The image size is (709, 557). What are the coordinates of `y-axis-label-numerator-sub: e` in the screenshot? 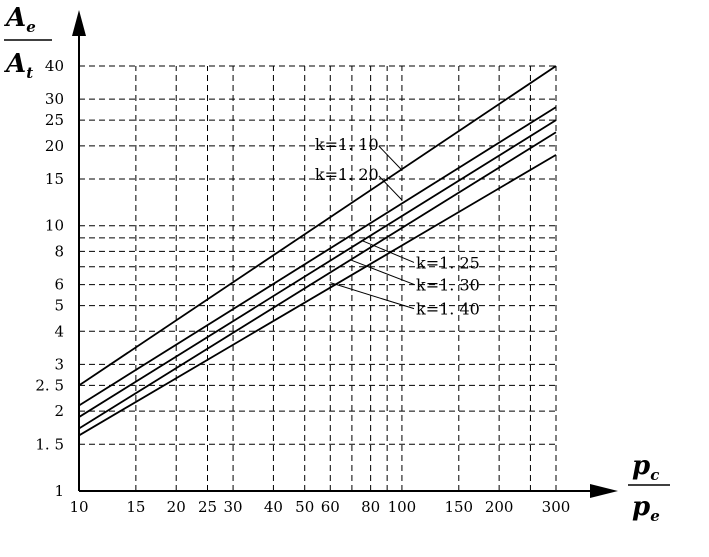 It's located at (31, 27).